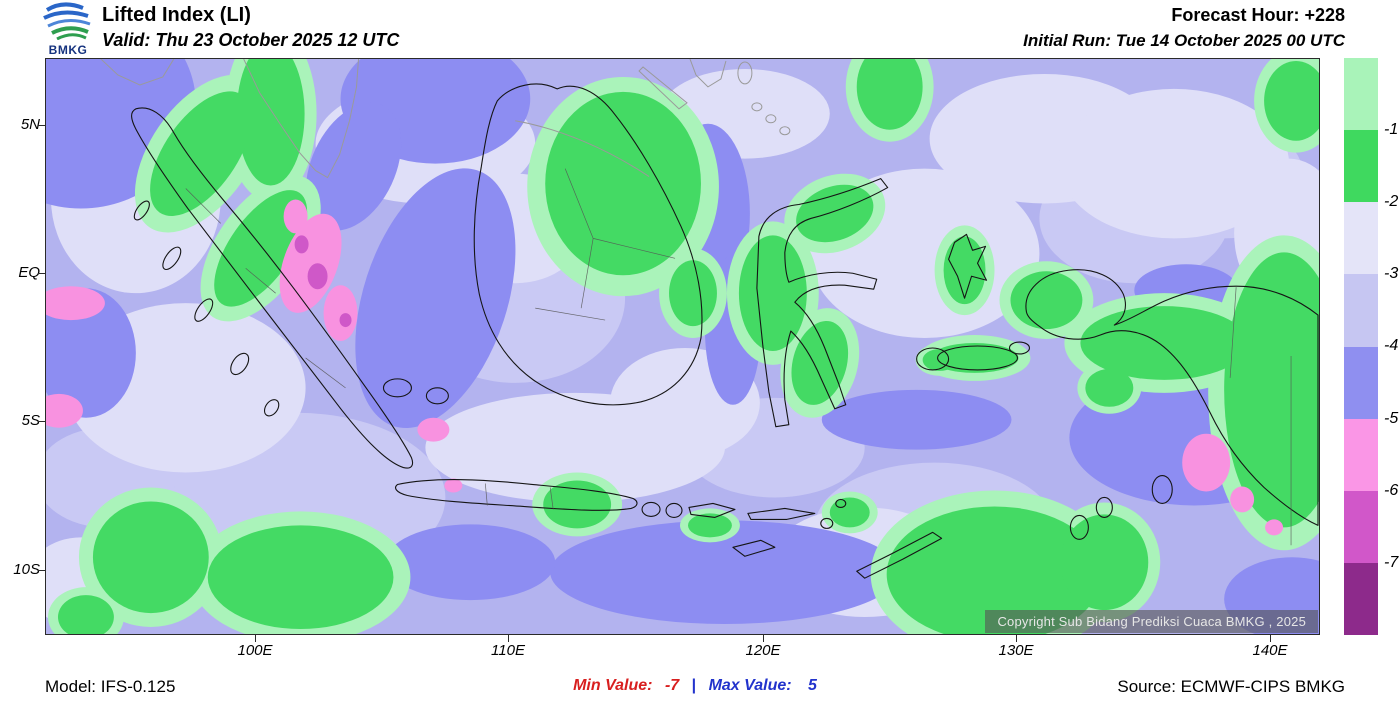  I want to click on legend-label: -7, so click(1391, 562).